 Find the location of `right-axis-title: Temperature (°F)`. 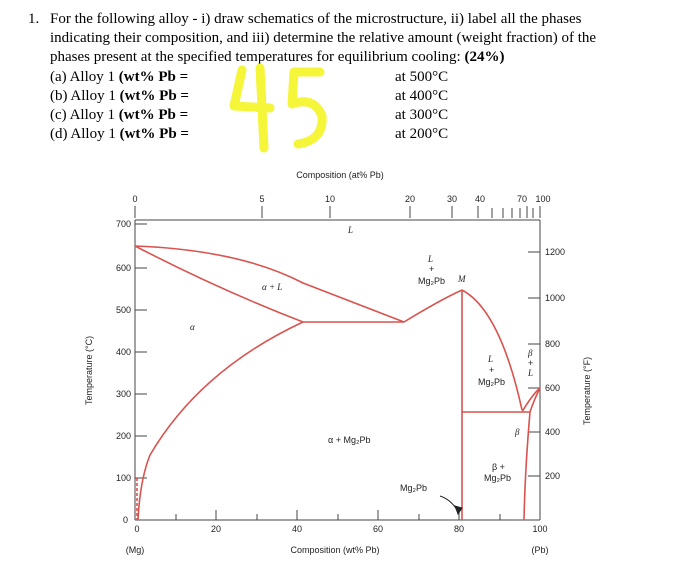

right-axis-title: Temperature (°F) is located at coordinates (587, 391).